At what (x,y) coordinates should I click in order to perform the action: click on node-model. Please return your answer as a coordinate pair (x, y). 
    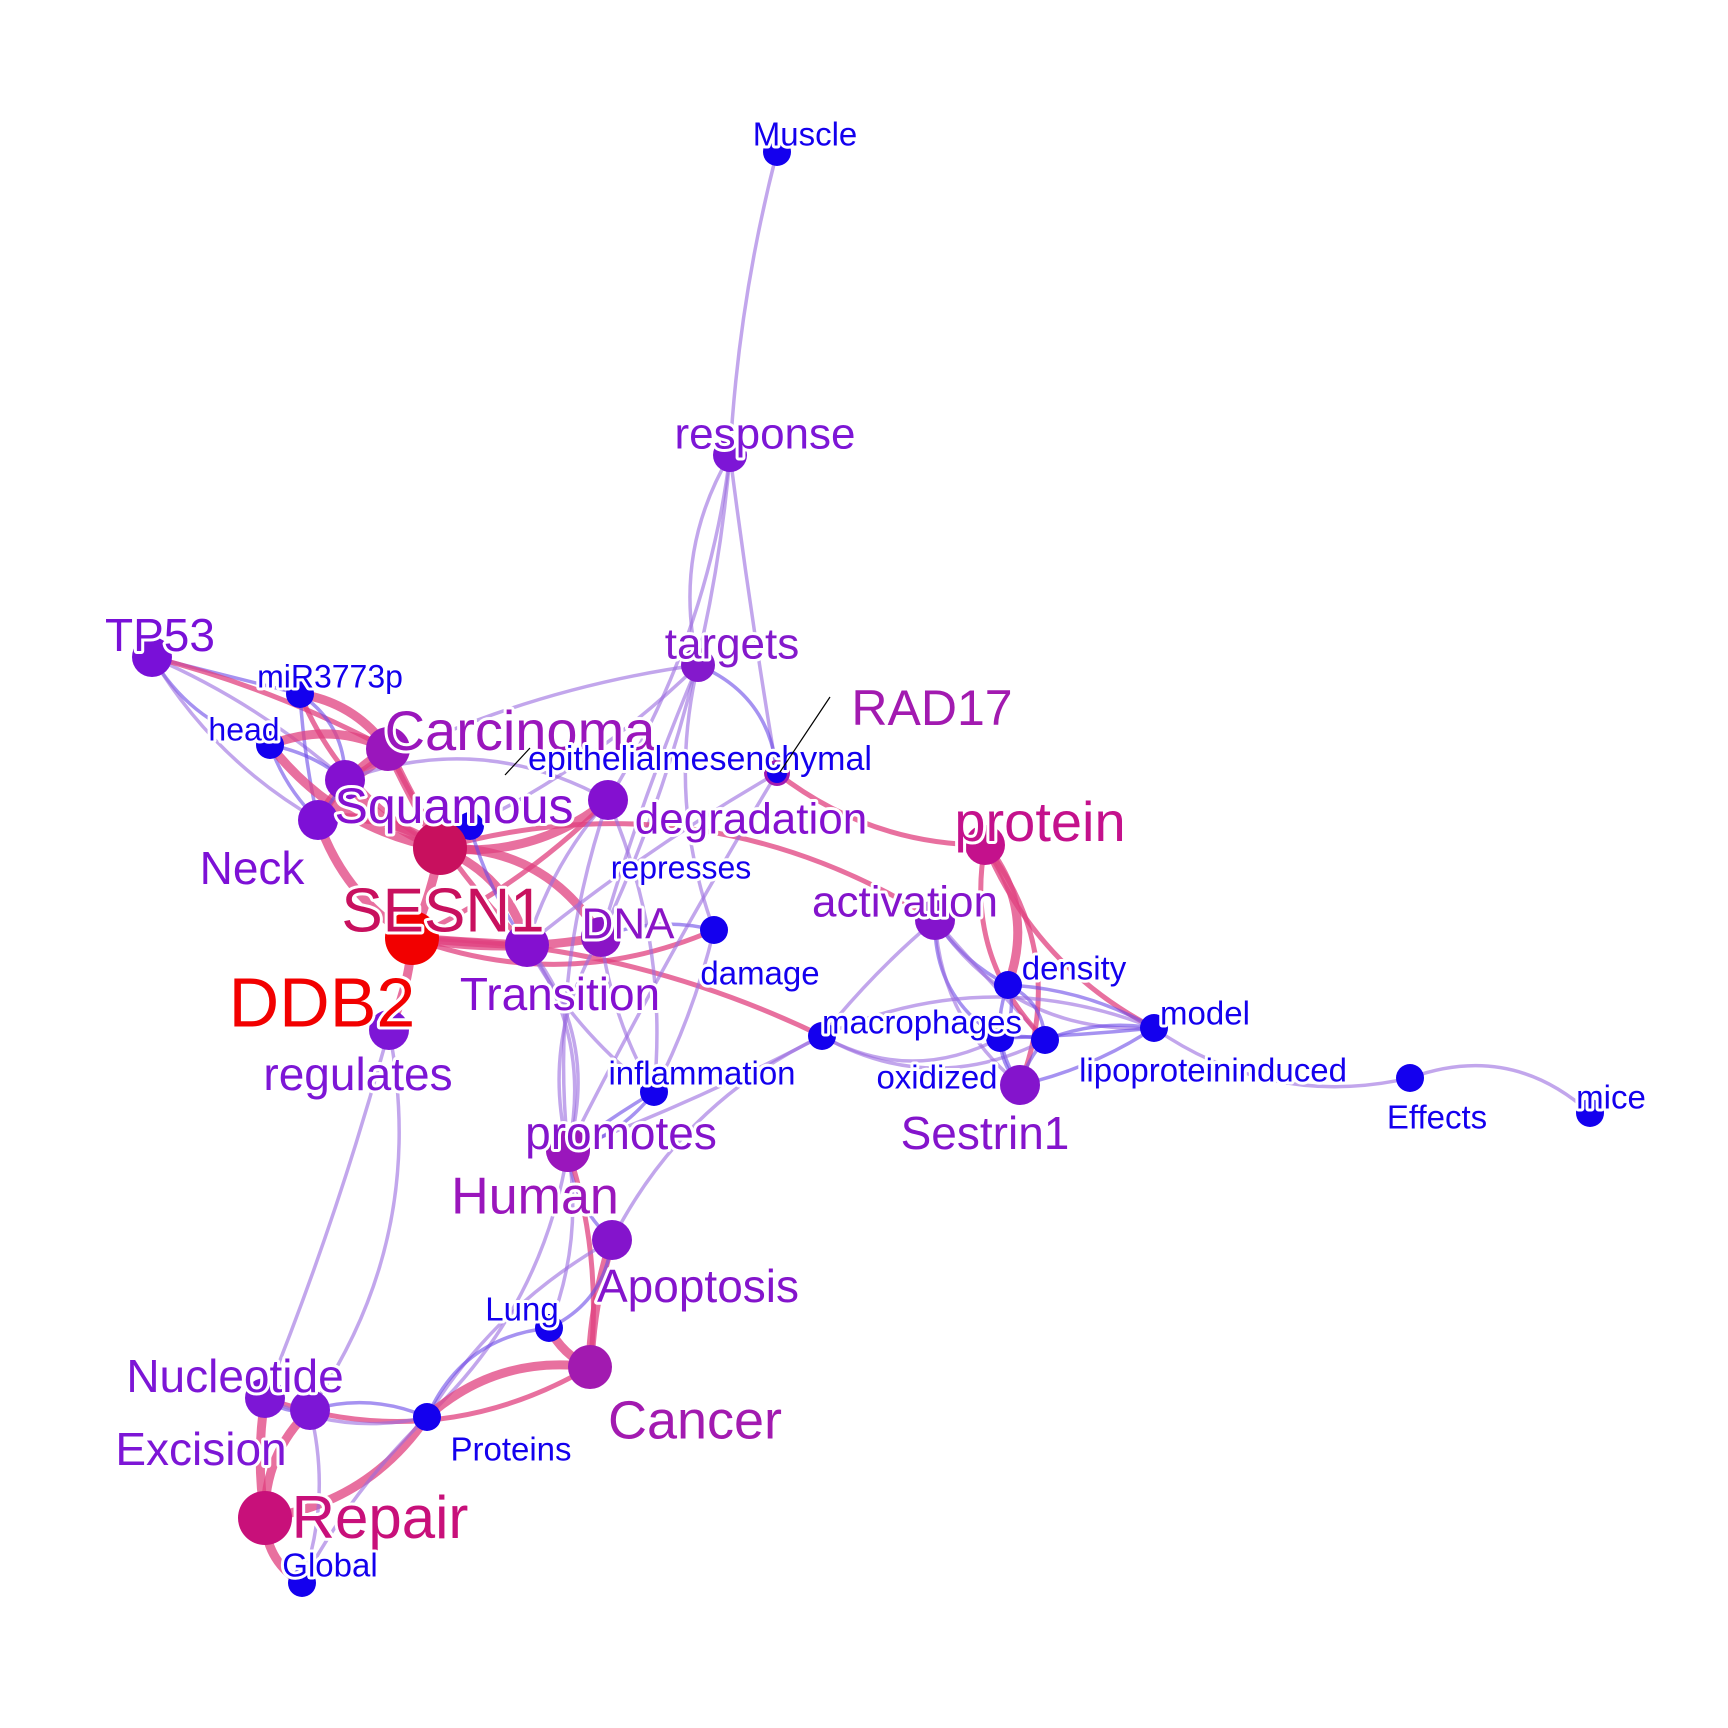
    Looking at the image, I should click on (1154, 1028).